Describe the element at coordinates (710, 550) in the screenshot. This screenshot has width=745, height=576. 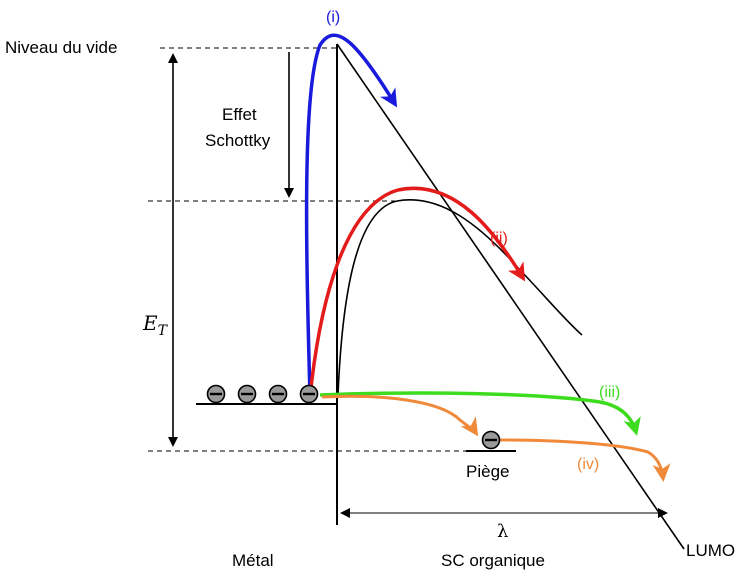
I see `lumo-label: LUMO` at that location.